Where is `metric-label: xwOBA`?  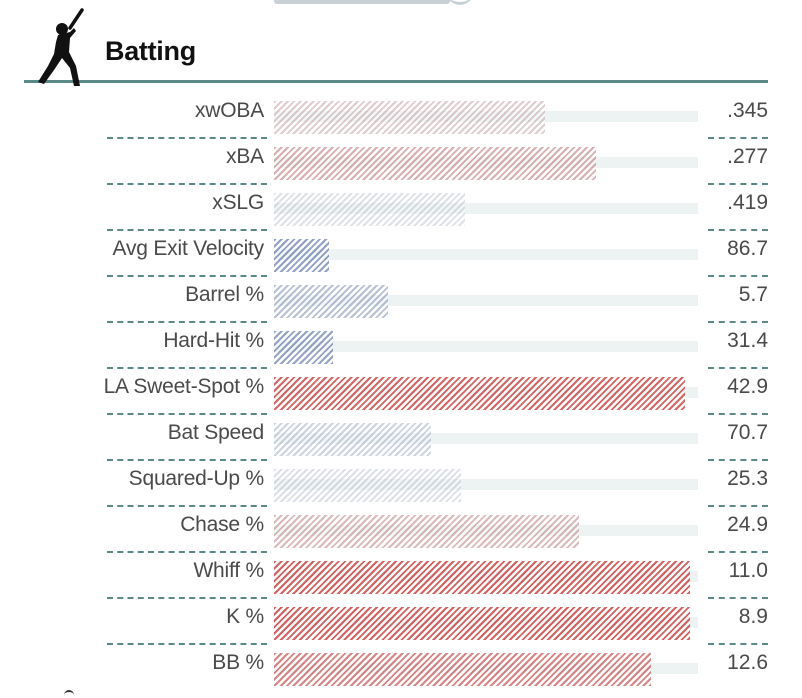
metric-label: xwOBA is located at coordinates (229, 110).